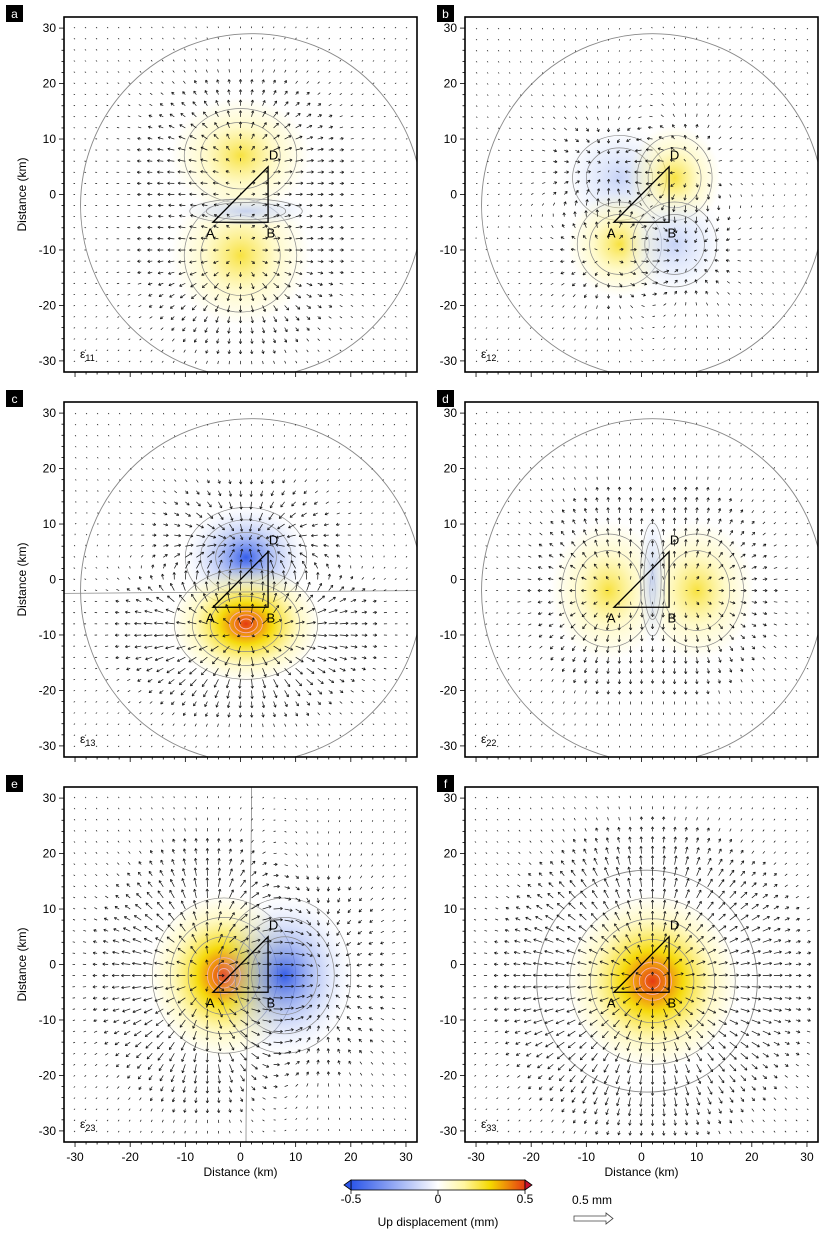 The height and width of the screenshot is (1233, 830). I want to click on contour-line, so click(246, 623).